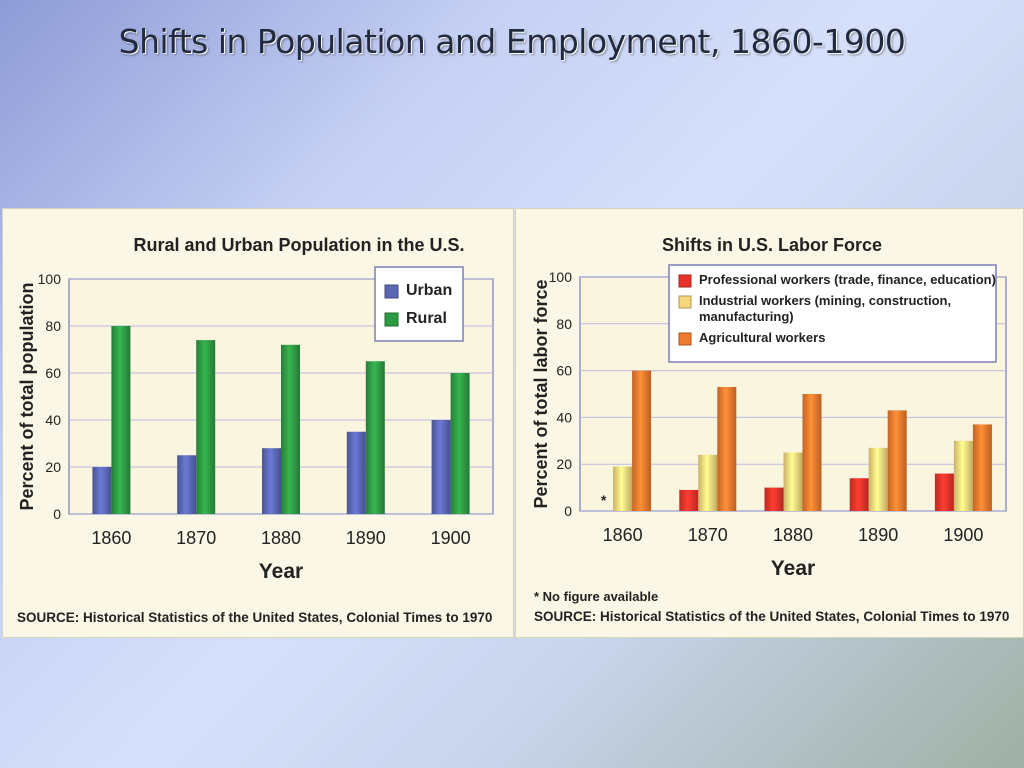  What do you see at coordinates (27, 397) in the screenshot?
I see `y-axis-label: Percent of total population` at bounding box center [27, 397].